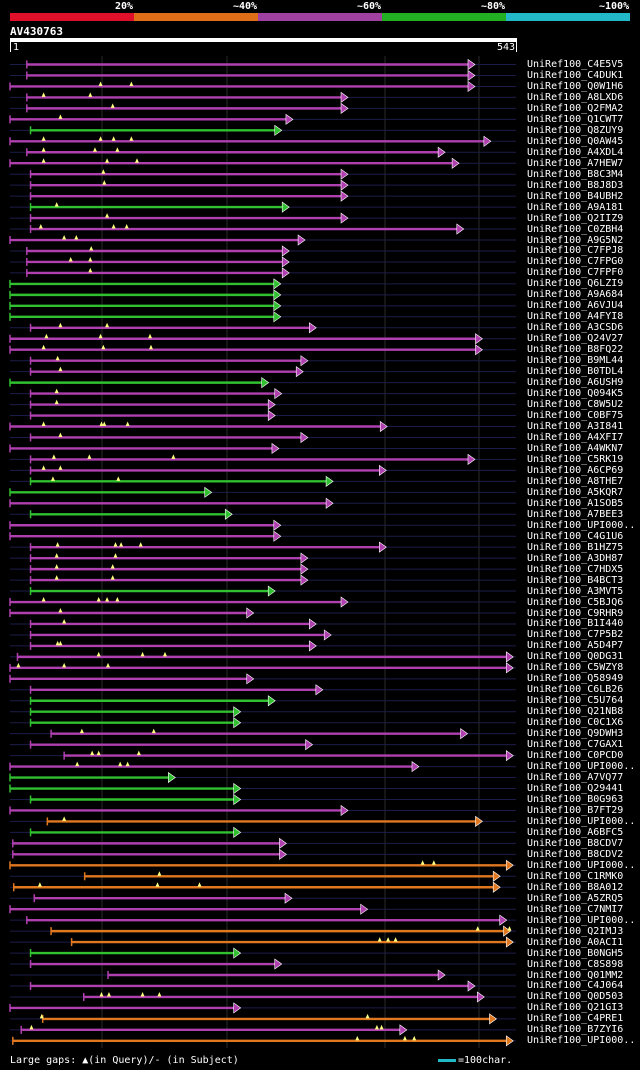 The width and height of the screenshot is (640, 1070). Describe the element at coordinates (575, 372) in the screenshot. I see `hit-name: UniRef100_B0TDL4` at that location.